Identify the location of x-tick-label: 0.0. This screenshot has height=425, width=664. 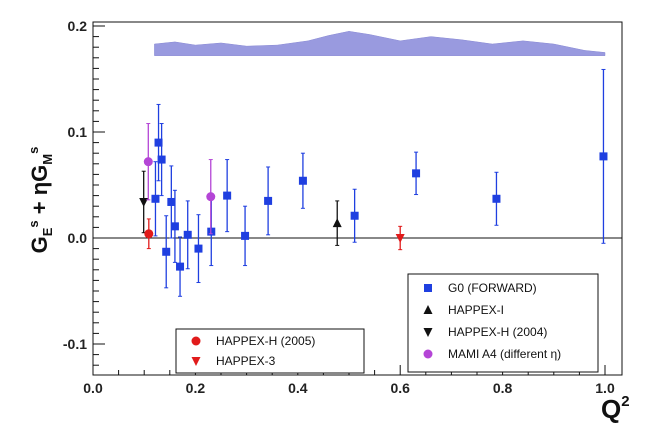
(93, 388).